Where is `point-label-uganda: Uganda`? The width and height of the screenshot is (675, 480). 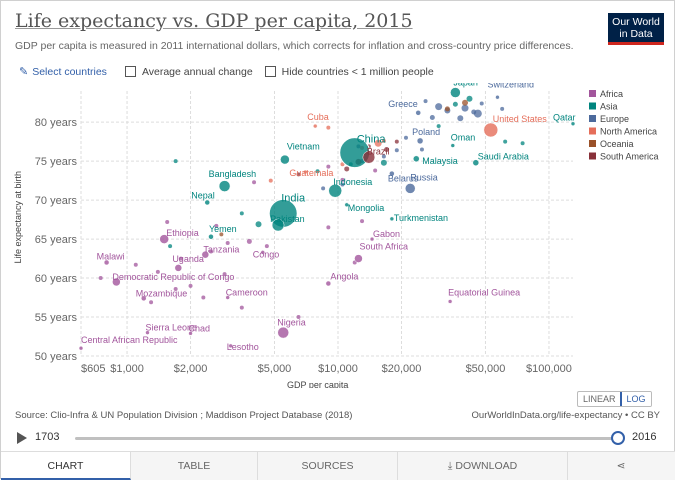
point-label-uganda: Uganda is located at coordinates (188, 259).